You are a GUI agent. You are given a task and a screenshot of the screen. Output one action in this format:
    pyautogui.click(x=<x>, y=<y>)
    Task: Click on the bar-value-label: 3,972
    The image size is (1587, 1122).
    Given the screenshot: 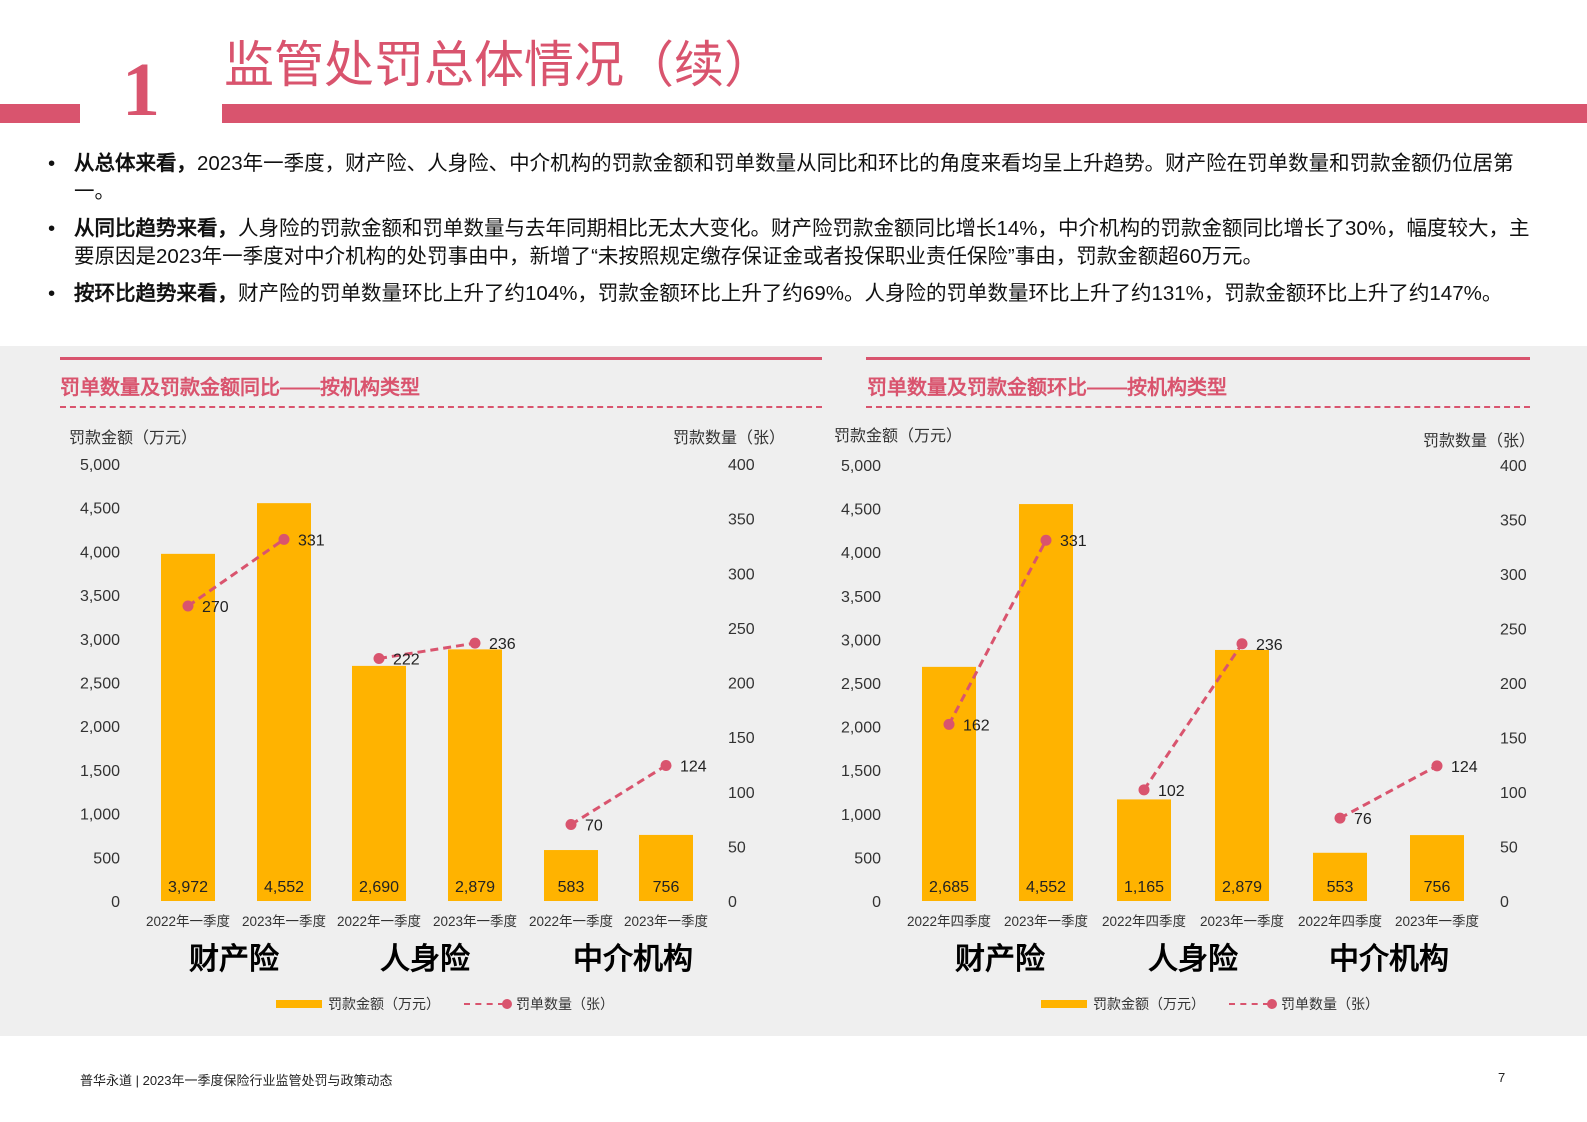 What is the action you would take?
    pyautogui.click(x=188, y=887)
    